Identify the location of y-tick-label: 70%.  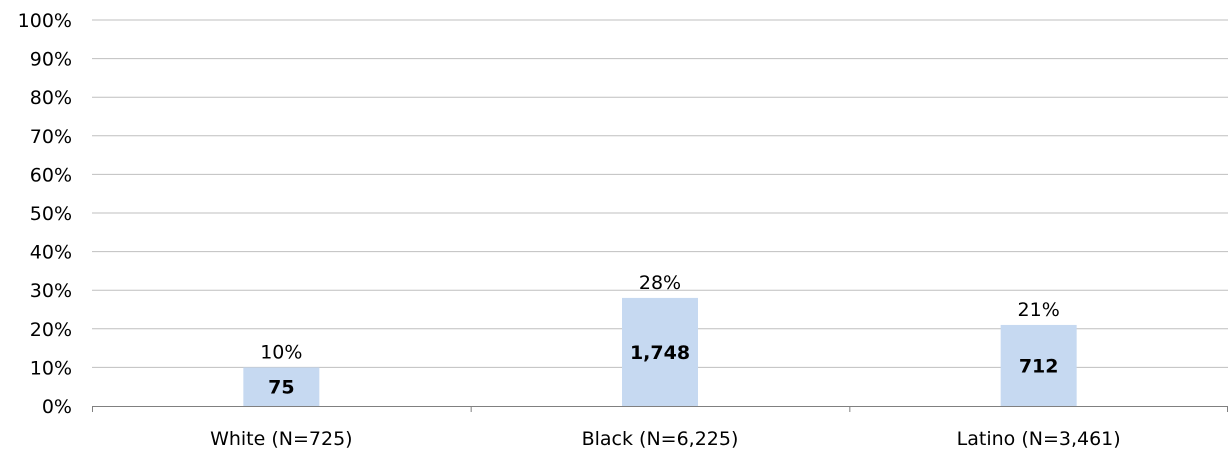
(51, 137).